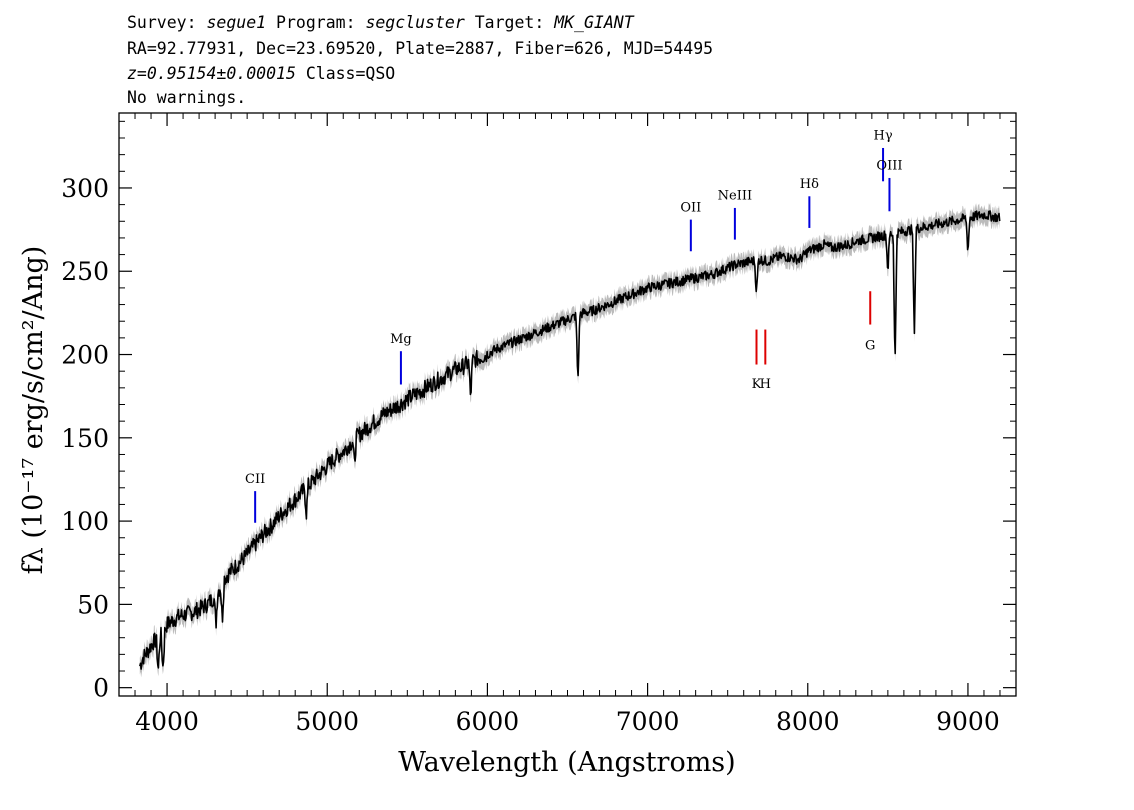  Describe the element at coordinates (882, 136) in the screenshot. I see `line-label-emission-h: Hγ` at that location.